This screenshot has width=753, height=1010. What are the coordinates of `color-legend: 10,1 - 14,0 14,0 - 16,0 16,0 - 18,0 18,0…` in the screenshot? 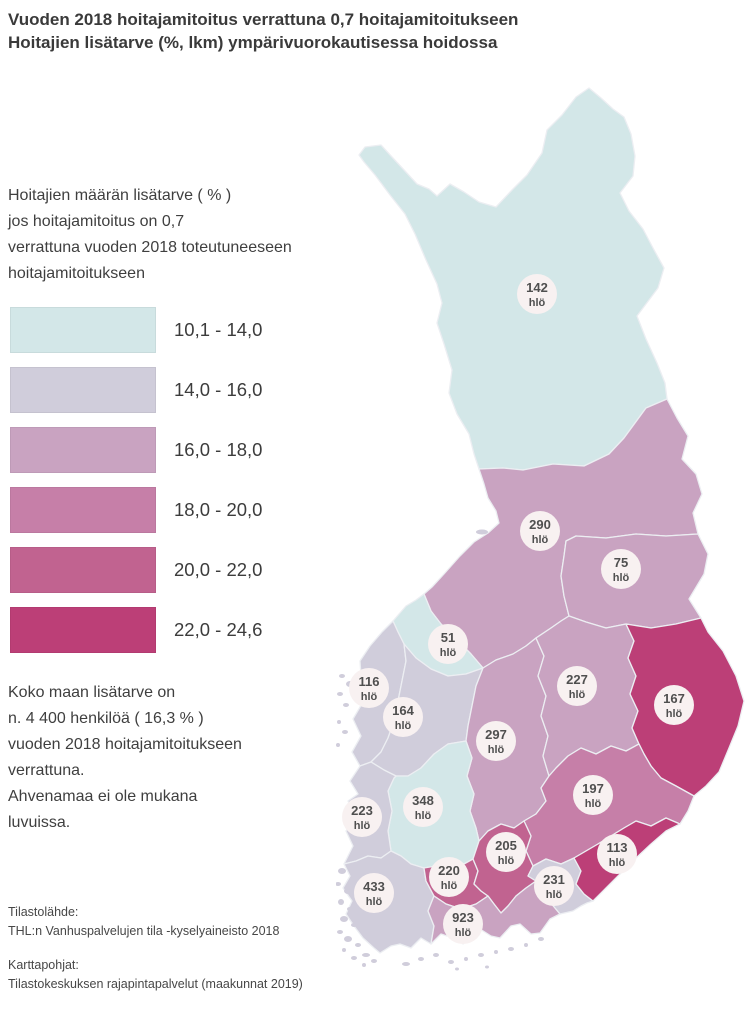 It's located at (136, 487).